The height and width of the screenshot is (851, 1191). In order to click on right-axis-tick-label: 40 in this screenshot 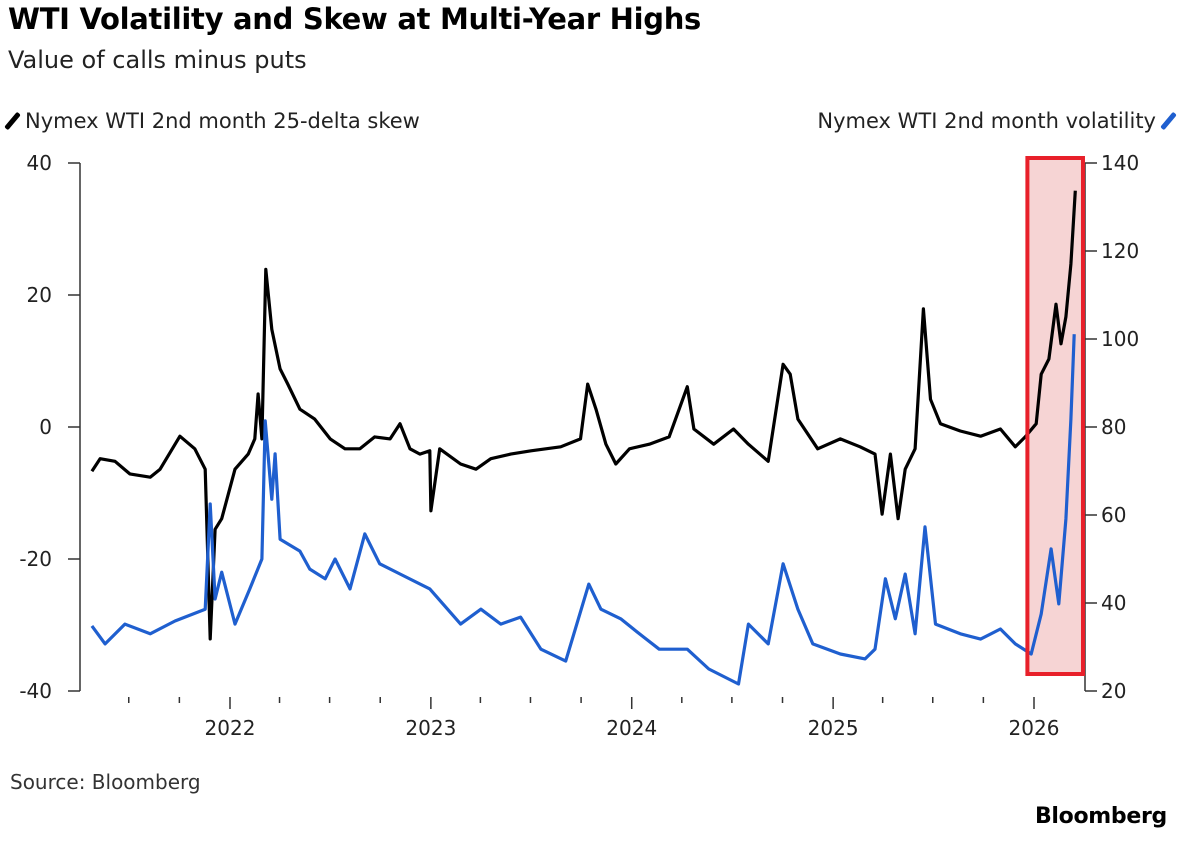, I will do `click(1113, 603)`.